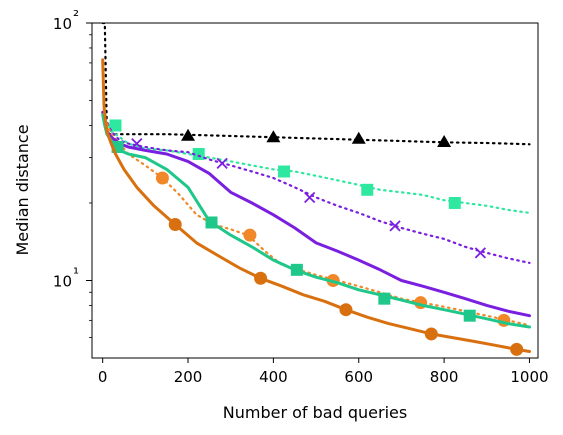 The image size is (563, 435). What do you see at coordinates (76, 273) in the screenshot?
I see `y-tick-exponent-0: ¹` at bounding box center [76, 273].